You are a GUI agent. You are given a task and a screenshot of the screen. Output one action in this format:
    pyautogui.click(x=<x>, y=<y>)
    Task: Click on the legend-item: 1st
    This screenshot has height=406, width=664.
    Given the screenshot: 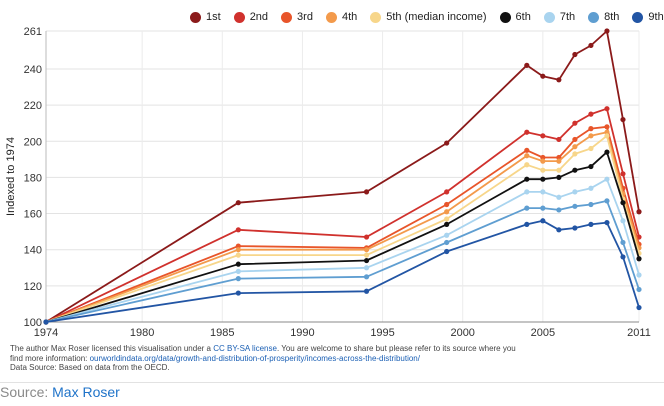 What is the action you would take?
    pyautogui.click(x=205, y=17)
    